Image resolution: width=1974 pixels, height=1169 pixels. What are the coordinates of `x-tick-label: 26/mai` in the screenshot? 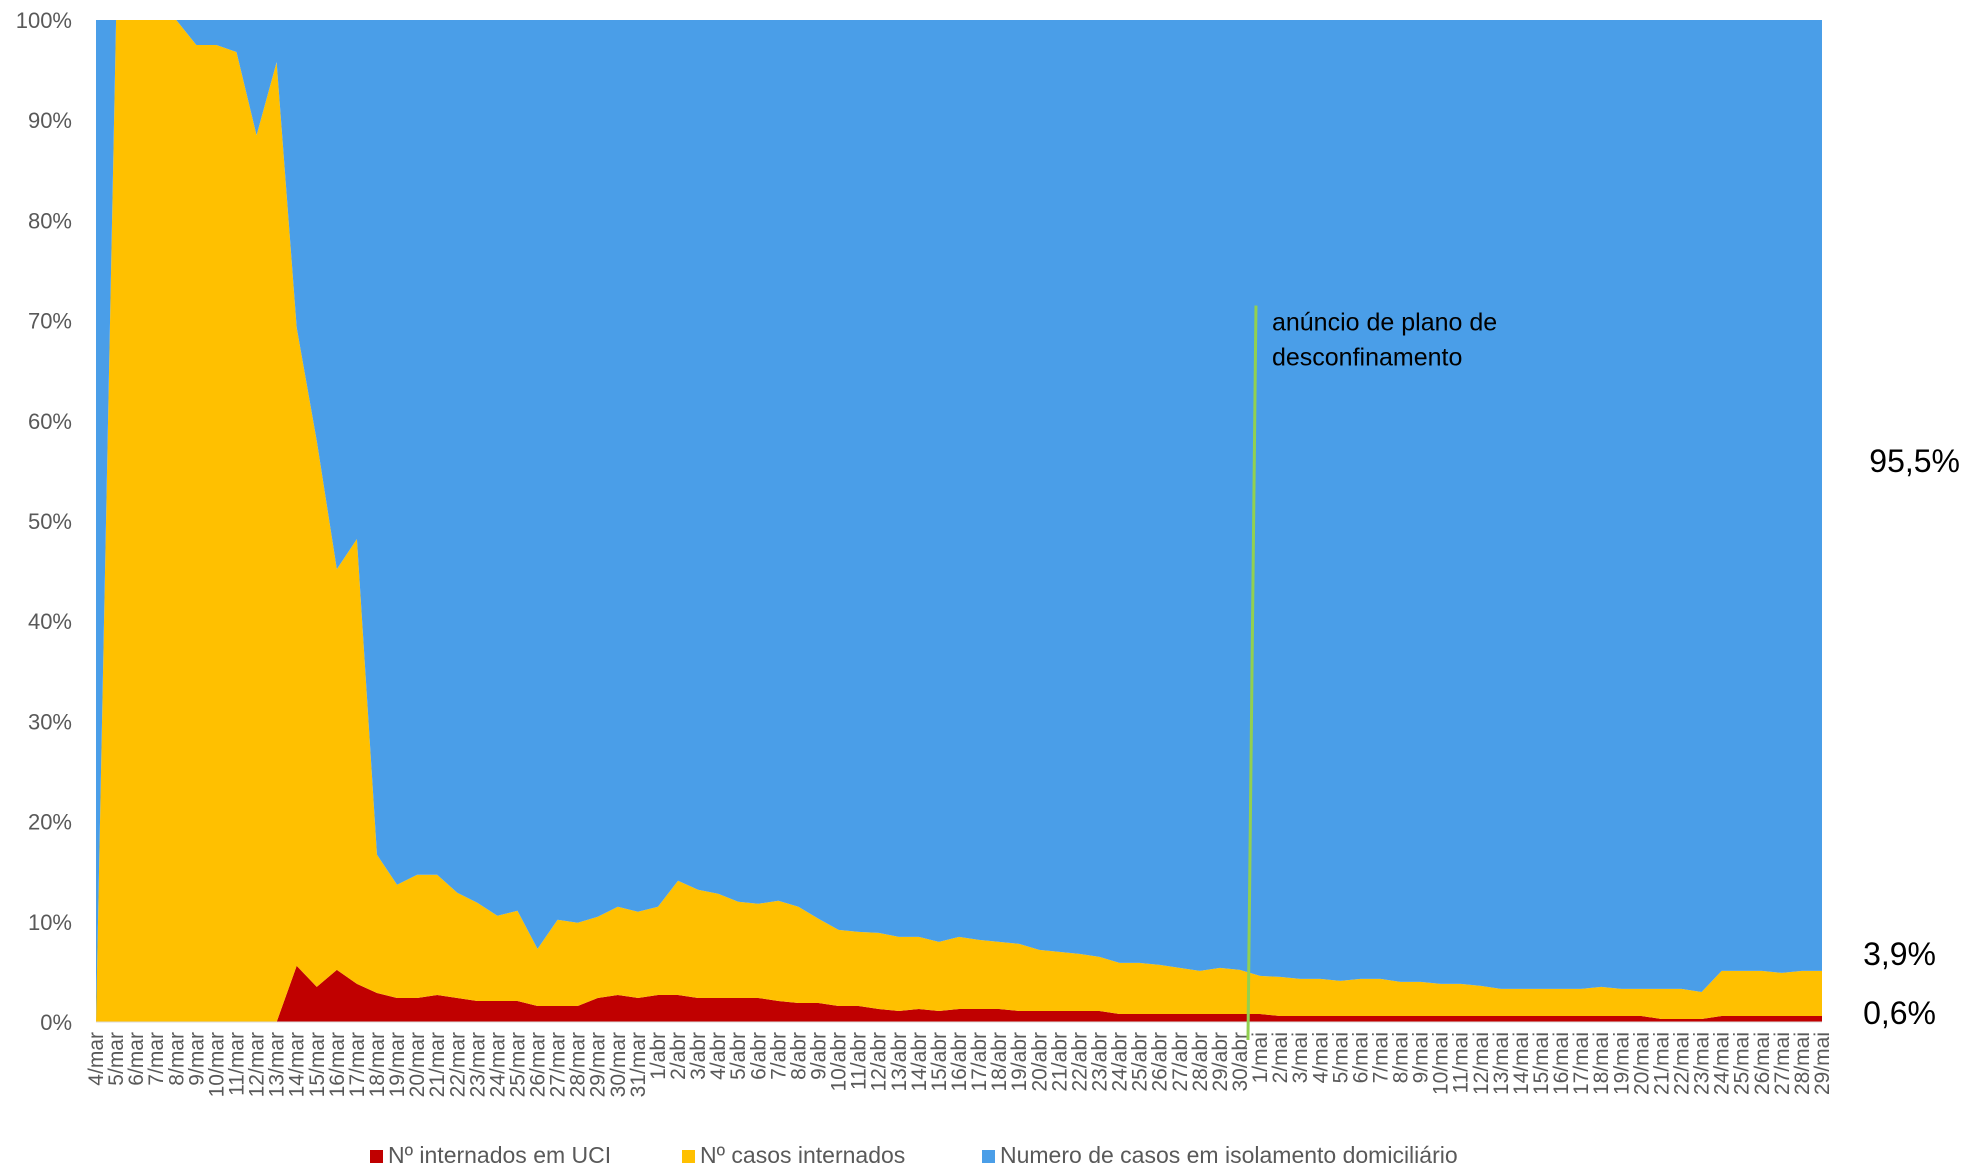 It's located at (1762, 1063).